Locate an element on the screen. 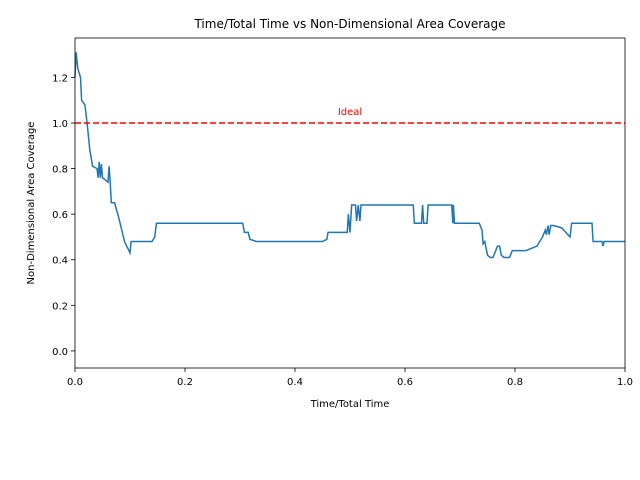  y-axis-label: Non-Dimensional Area Coverage is located at coordinates (31, 203).